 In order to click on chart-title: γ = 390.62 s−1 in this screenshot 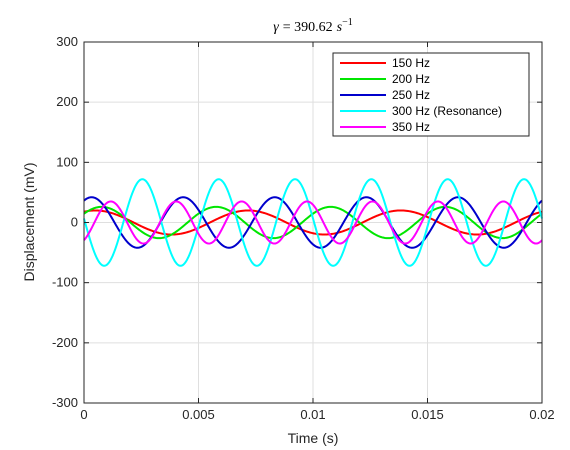, I will do `click(313, 26)`.